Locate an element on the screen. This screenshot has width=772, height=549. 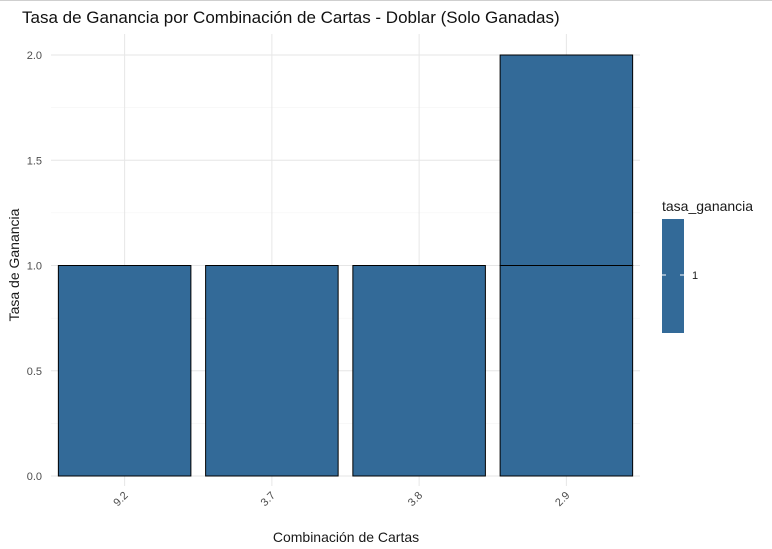
y-tick-labels: 0.0 0.5 1.0 1.5 2.0 is located at coordinates (34, 266).